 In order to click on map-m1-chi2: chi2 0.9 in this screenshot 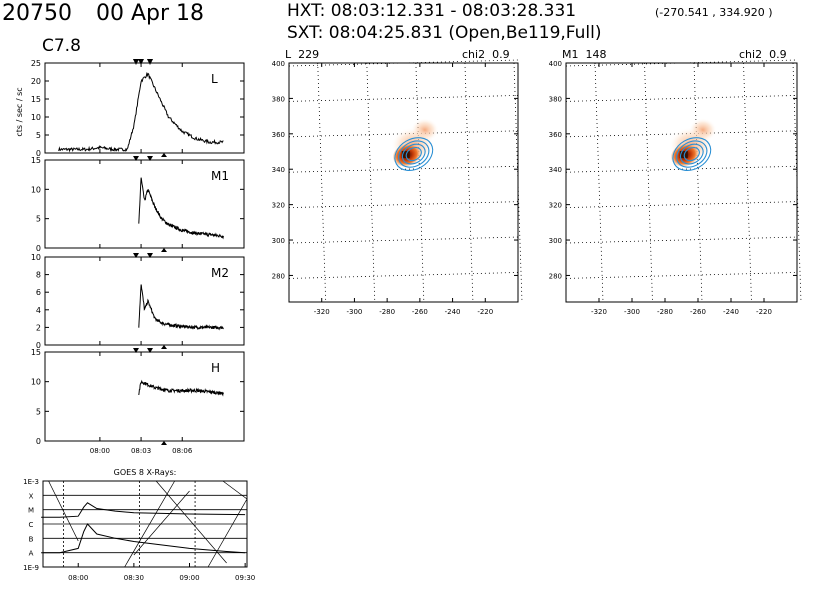, I will do `click(763, 54)`.